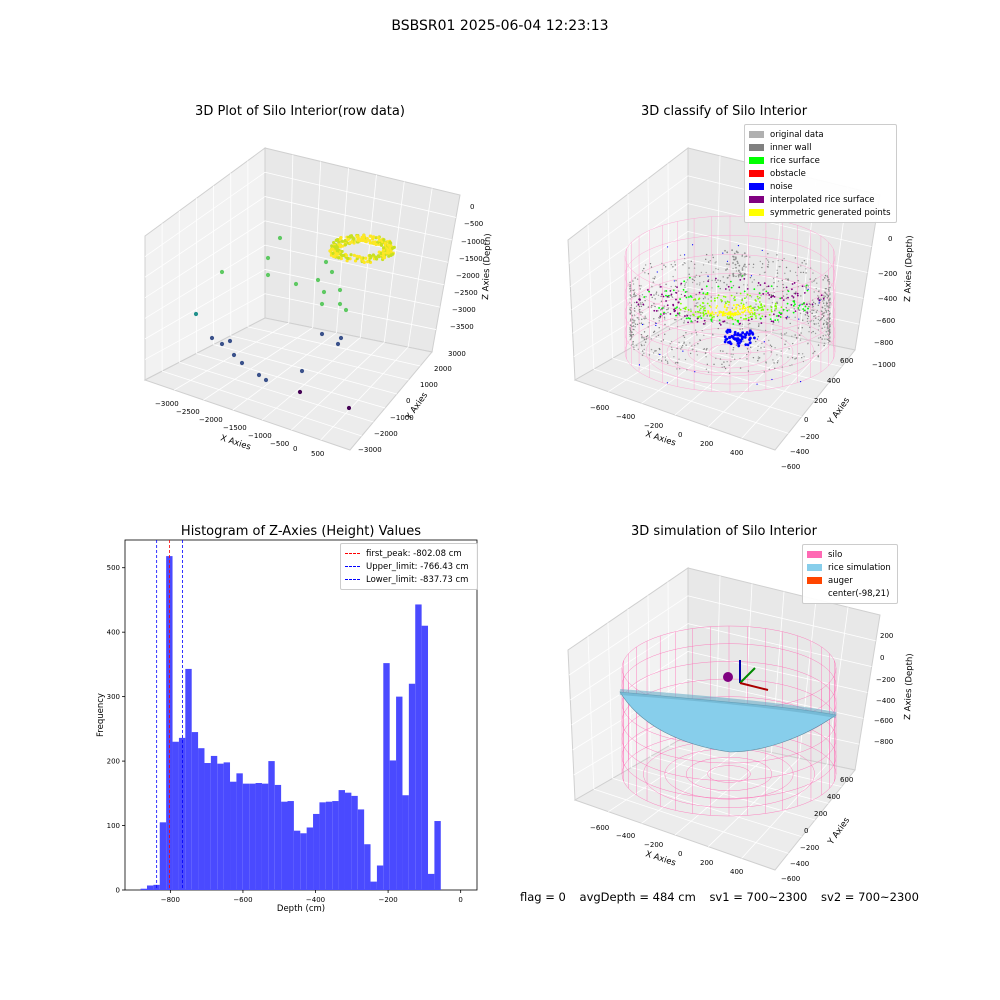  I want to click on p4-ztick: 0, so click(882, 658).